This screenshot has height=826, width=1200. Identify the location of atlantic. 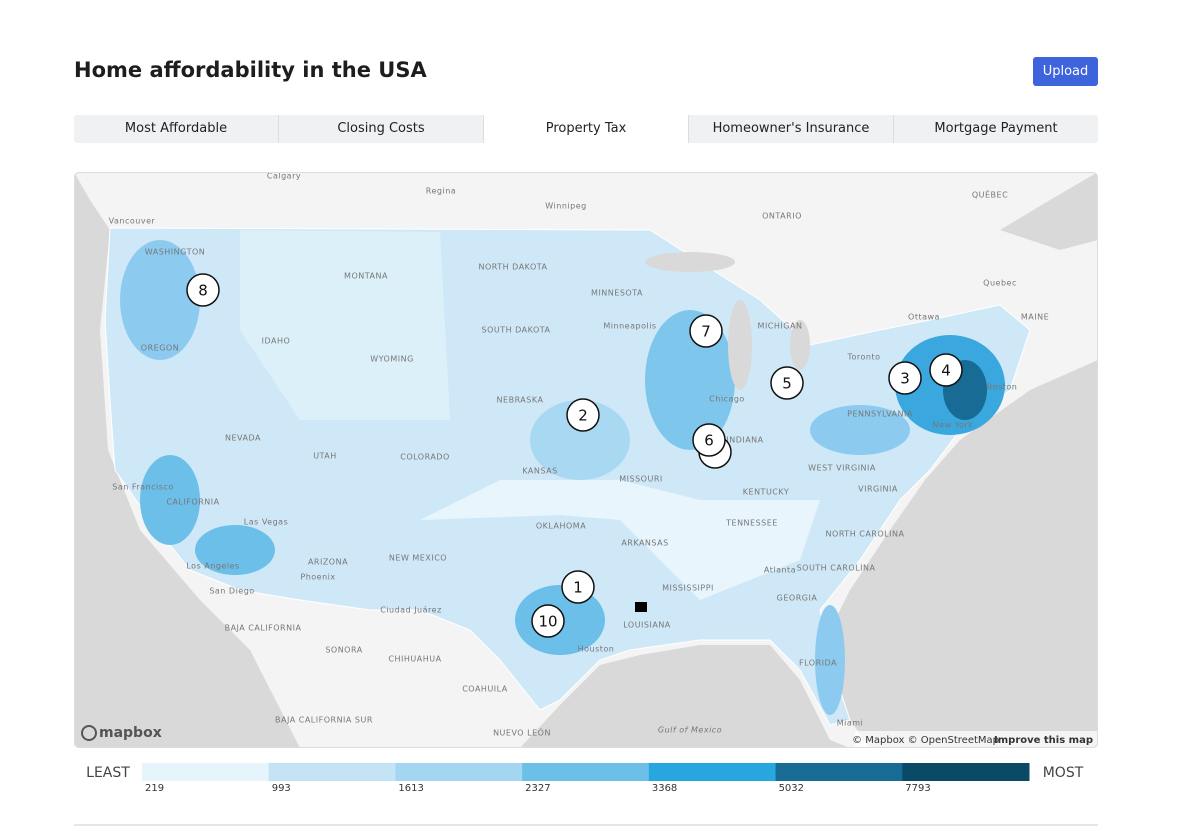
(961, 554).